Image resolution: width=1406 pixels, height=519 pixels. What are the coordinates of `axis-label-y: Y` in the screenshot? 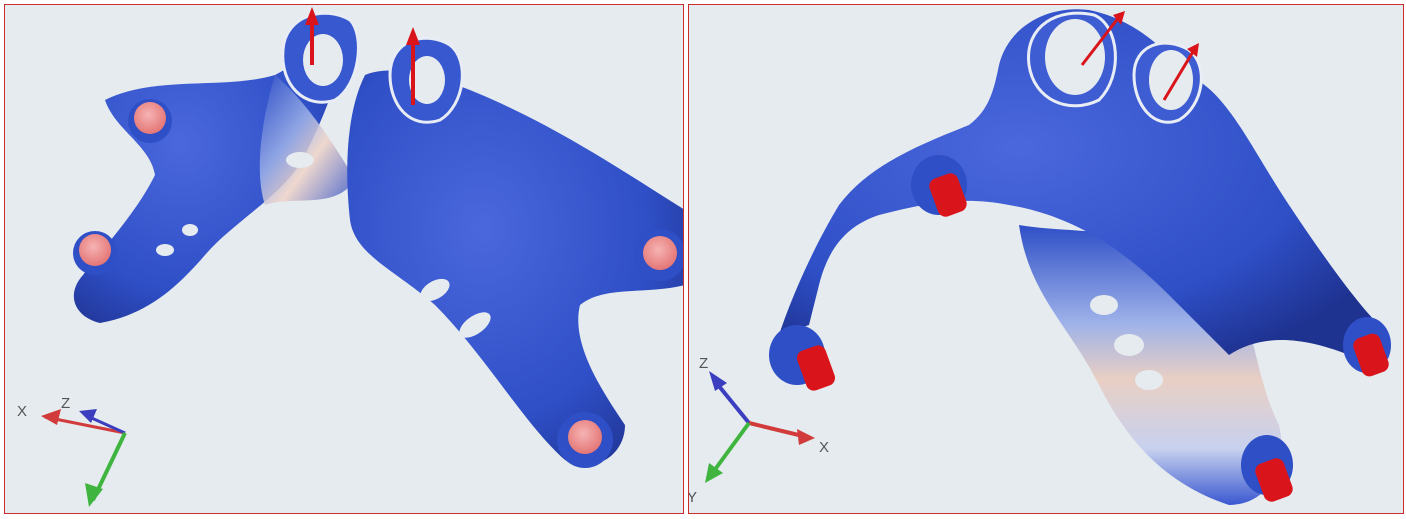 It's located at (693, 497).